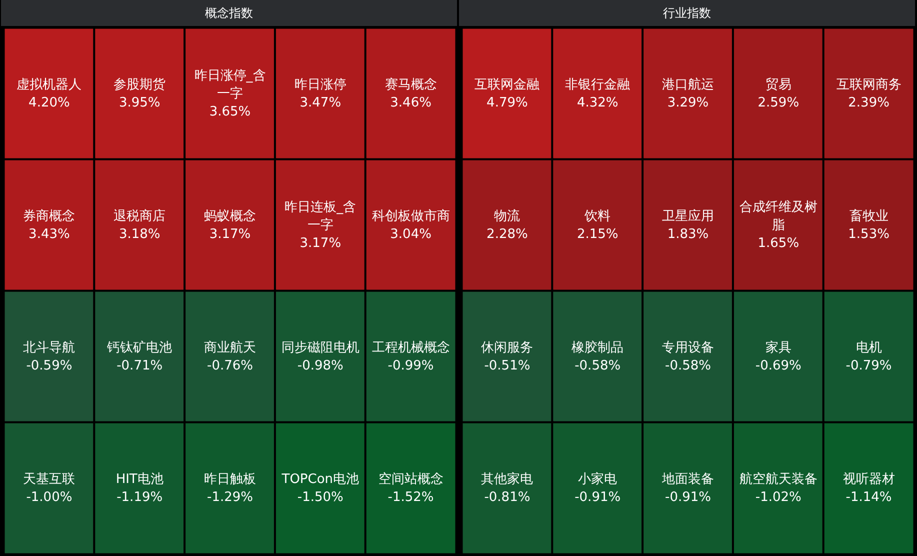 The image size is (917, 556). What do you see at coordinates (507, 478) in the screenshot?
I see `category-label: 其他家电` at bounding box center [507, 478].